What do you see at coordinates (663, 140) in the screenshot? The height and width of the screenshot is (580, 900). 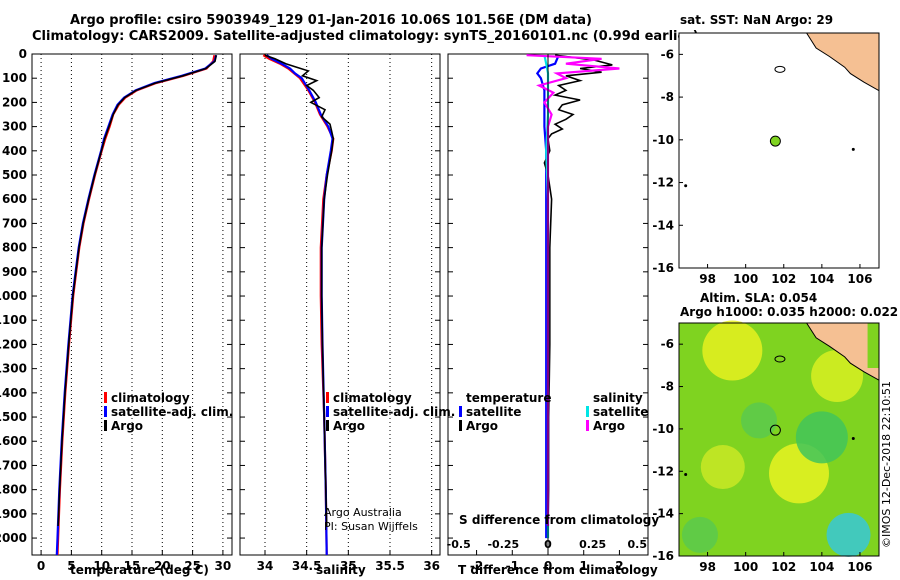 I see `map-y-tick-label-sst: -10` at bounding box center [663, 140].